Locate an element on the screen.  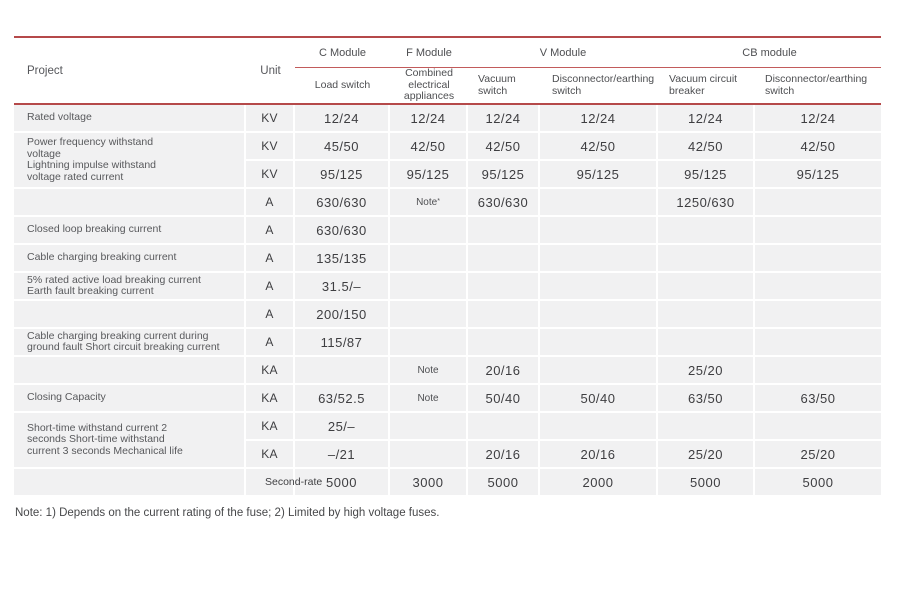
note-ref: Note is located at coordinates (427, 202).